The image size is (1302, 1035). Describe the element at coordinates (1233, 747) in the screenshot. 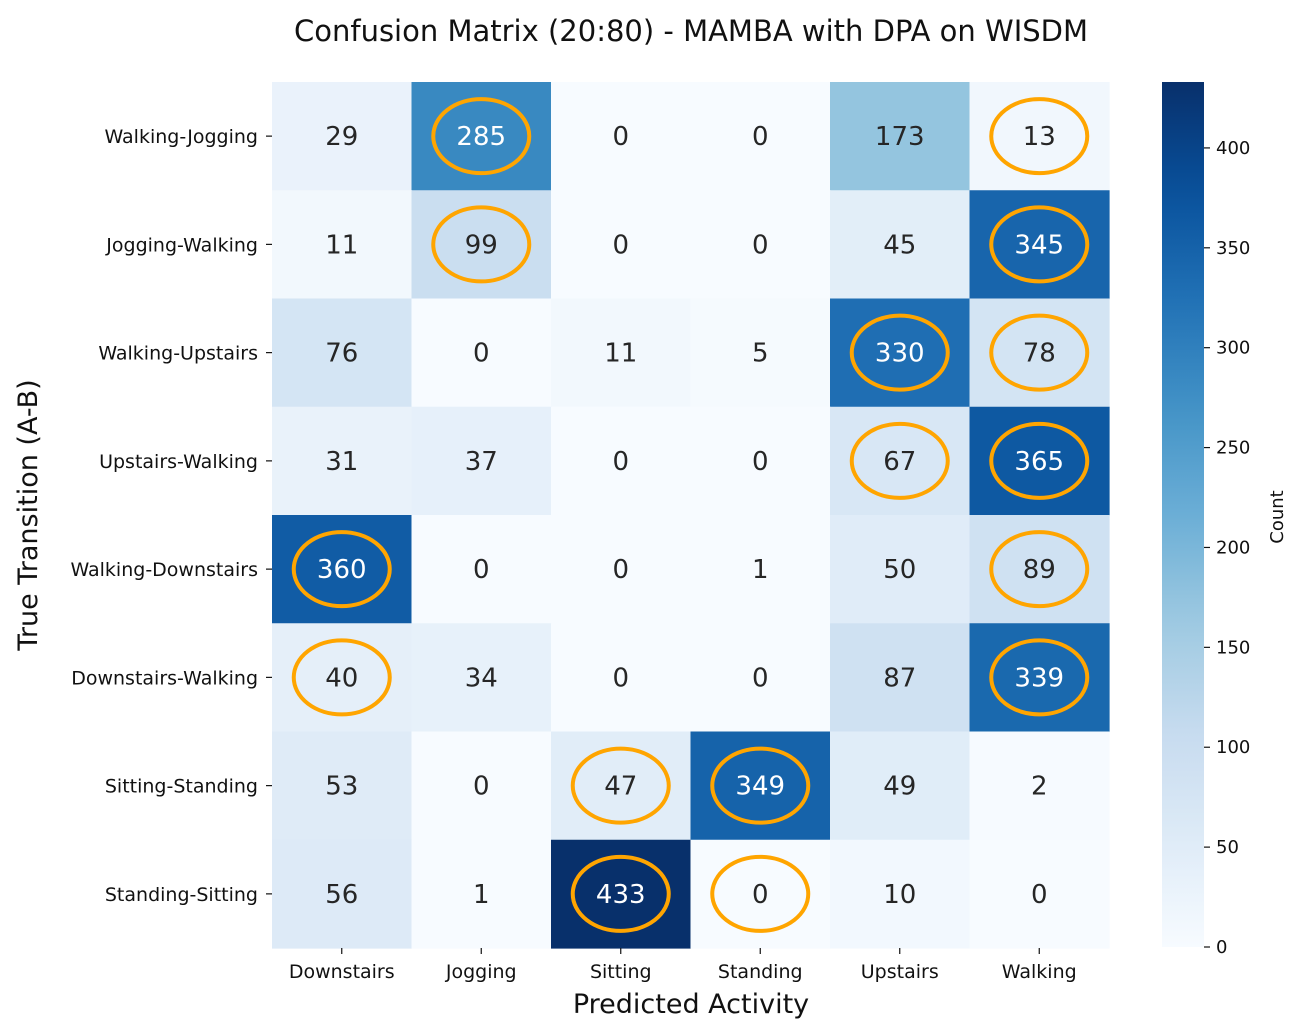

I see `colorbar-tick-label: 100` at that location.